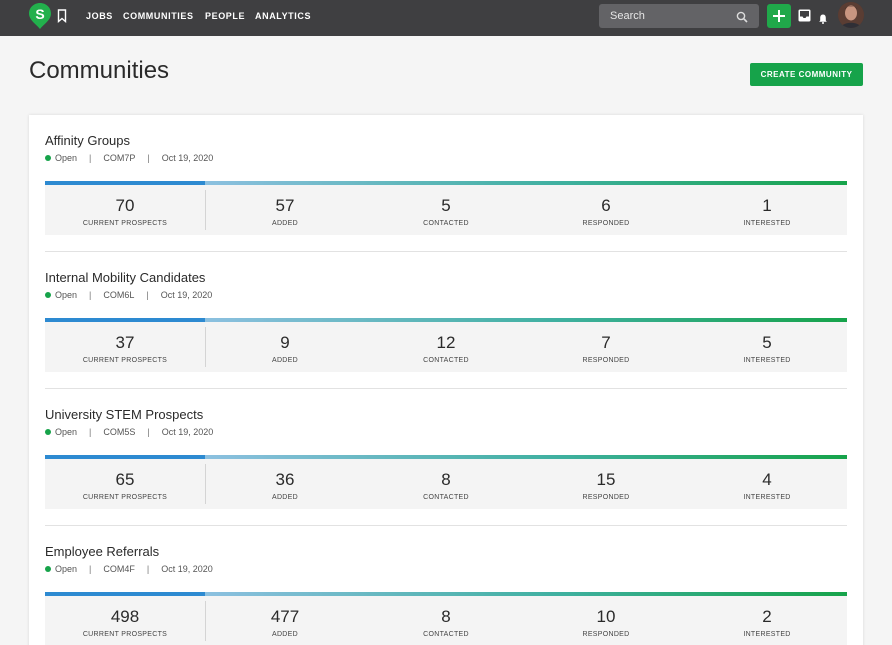 The height and width of the screenshot is (645, 892). I want to click on stat-responded: 7 RESPONDED, so click(606, 347).